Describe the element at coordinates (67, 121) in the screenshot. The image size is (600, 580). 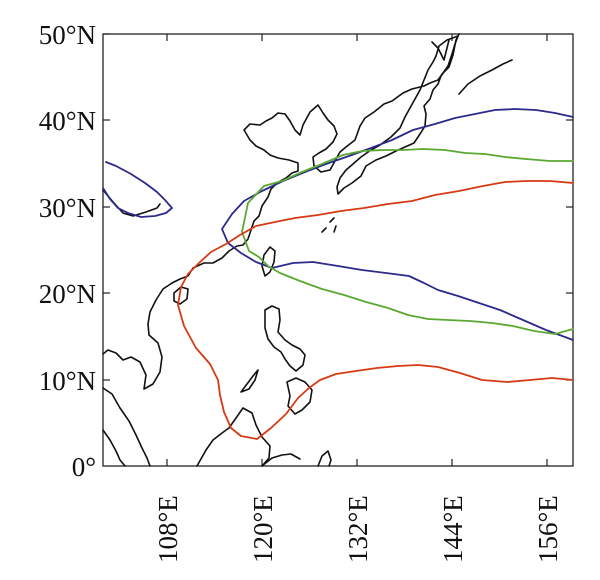
I see `lat-label-40: 40°N` at that location.